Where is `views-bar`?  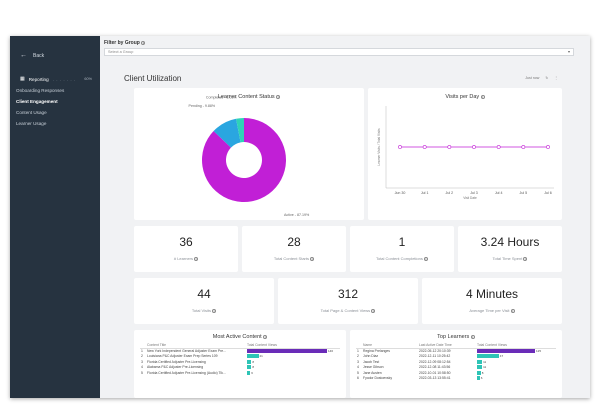 views-bar is located at coordinates (287, 351).